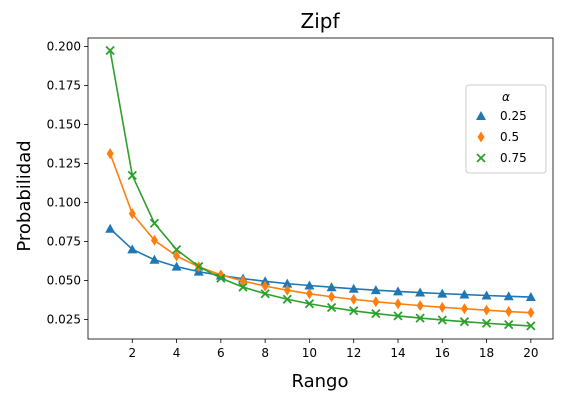 This screenshot has height=400, width=563. What do you see at coordinates (64, 242) in the screenshot?
I see `y-tick-label: 0.075` at bounding box center [64, 242].